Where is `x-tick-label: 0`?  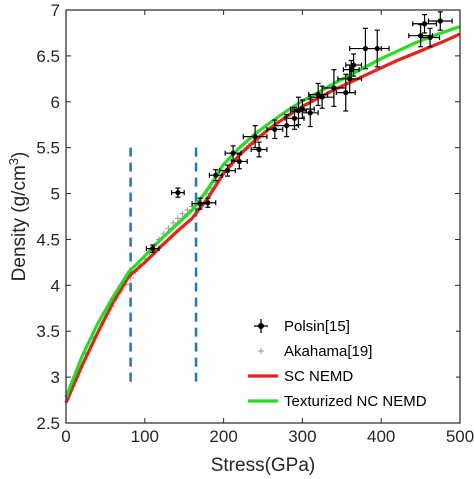 x-tick-label: 0 is located at coordinates (65, 436).